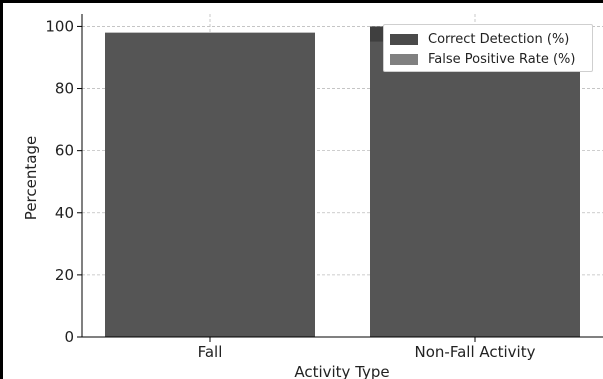 This screenshot has height=379, width=603. Describe the element at coordinates (210, 352) in the screenshot. I see `x-tick-label: Fall` at that location.